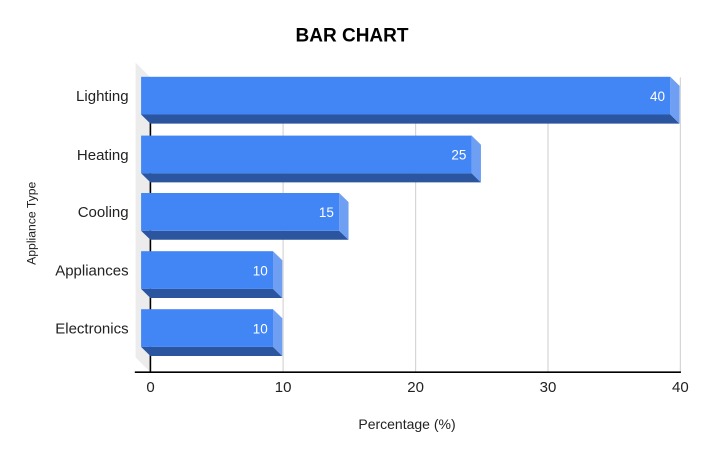  What do you see at coordinates (548, 387) in the screenshot?
I see `svg-text: 30` at bounding box center [548, 387].